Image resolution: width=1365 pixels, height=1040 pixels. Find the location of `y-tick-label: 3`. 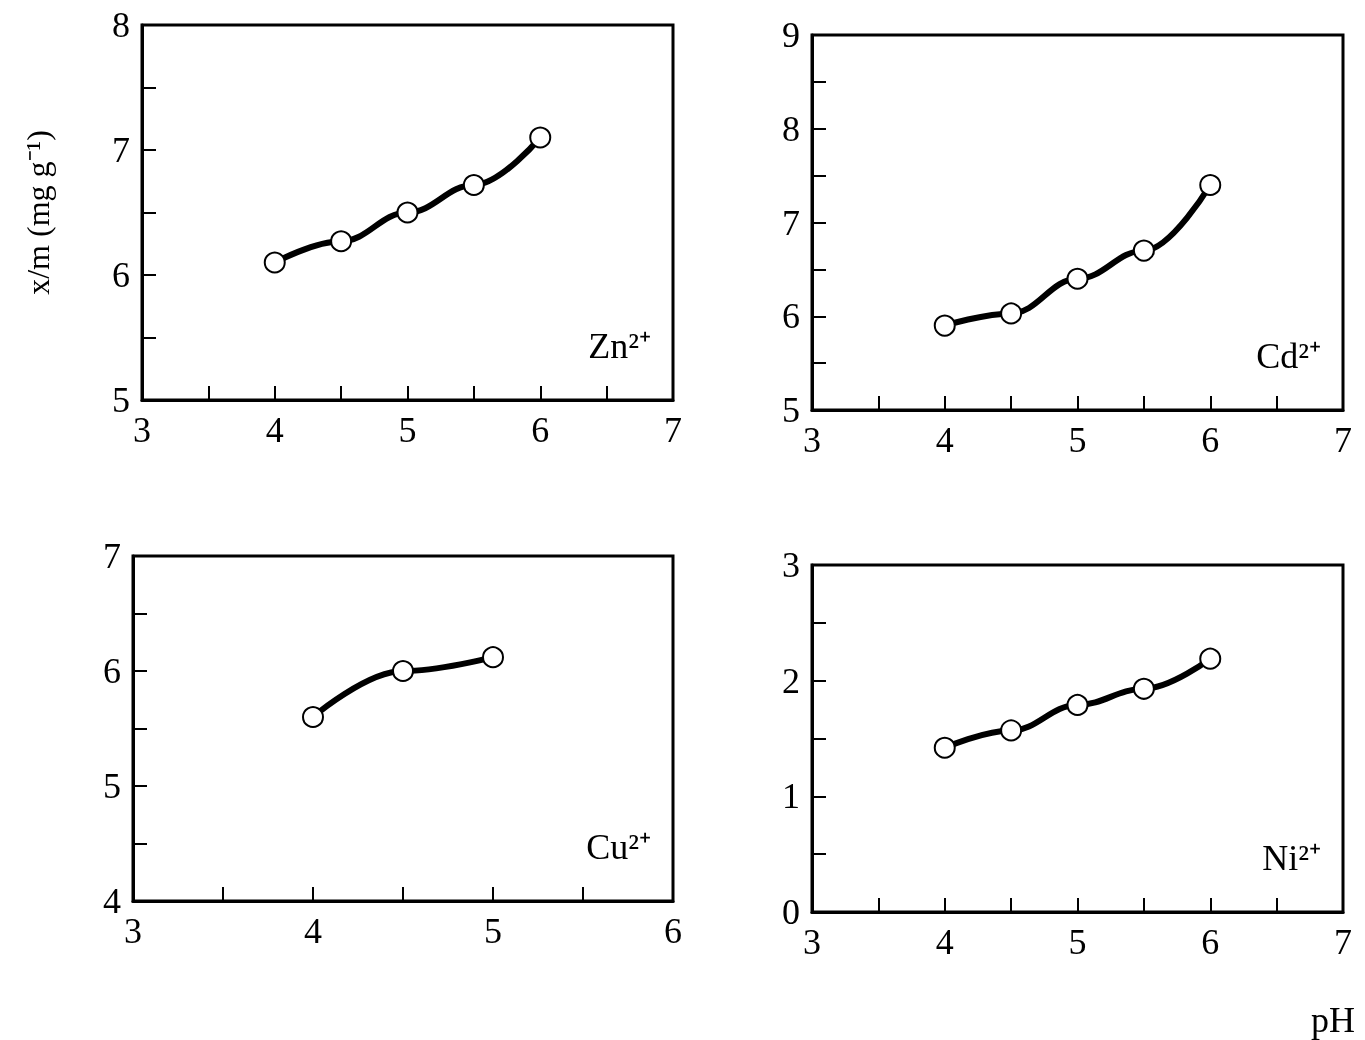

y-tick-label: 3 is located at coordinates (791, 565).